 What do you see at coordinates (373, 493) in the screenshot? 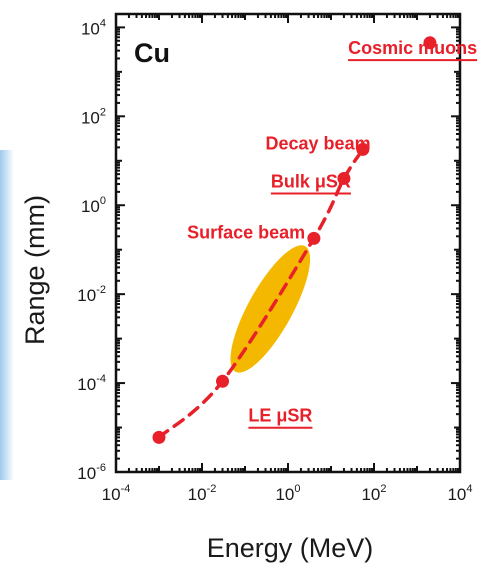
I see `x-tick-label: 10²` at bounding box center [373, 493].